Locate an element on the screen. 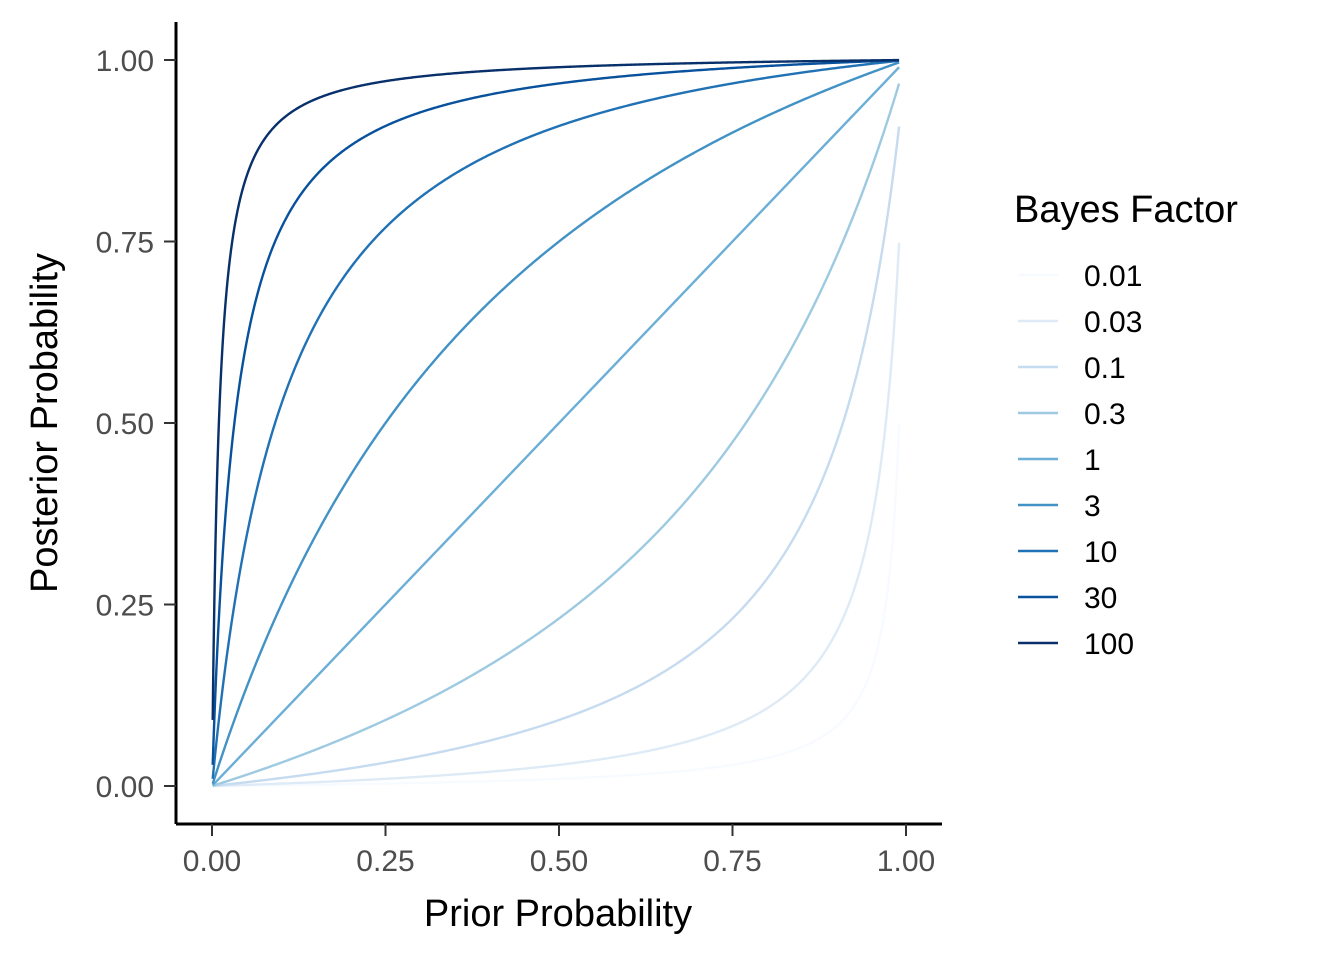  legend-label: 100 is located at coordinates (1109, 644).